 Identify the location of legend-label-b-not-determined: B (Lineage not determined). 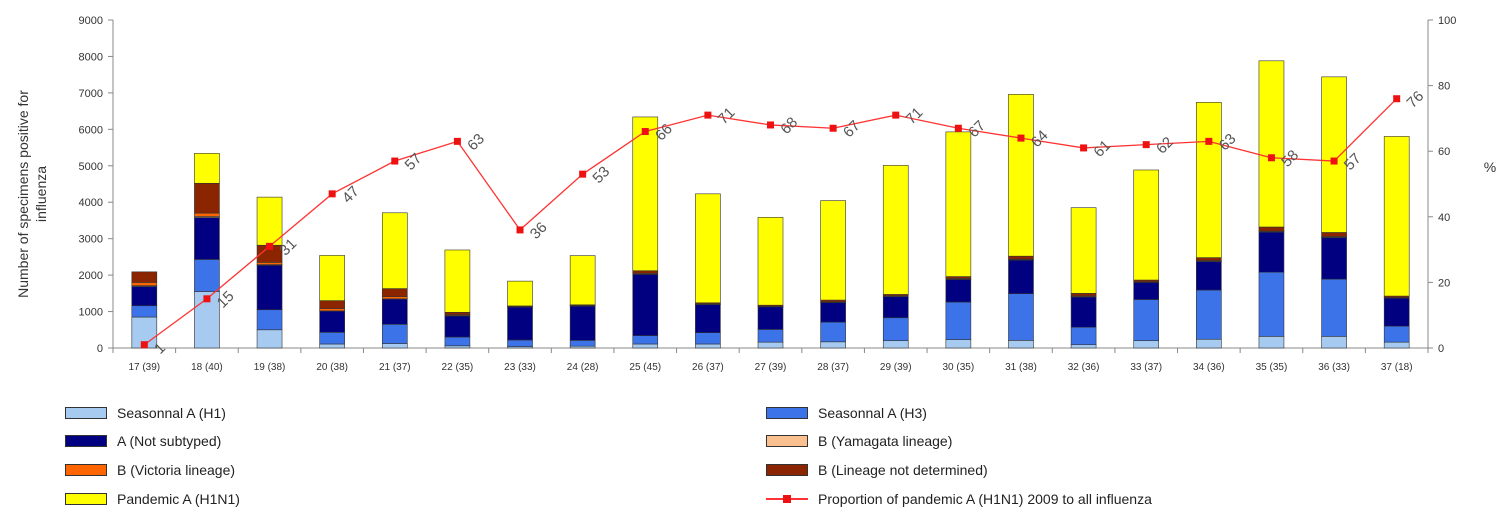
(903, 470).